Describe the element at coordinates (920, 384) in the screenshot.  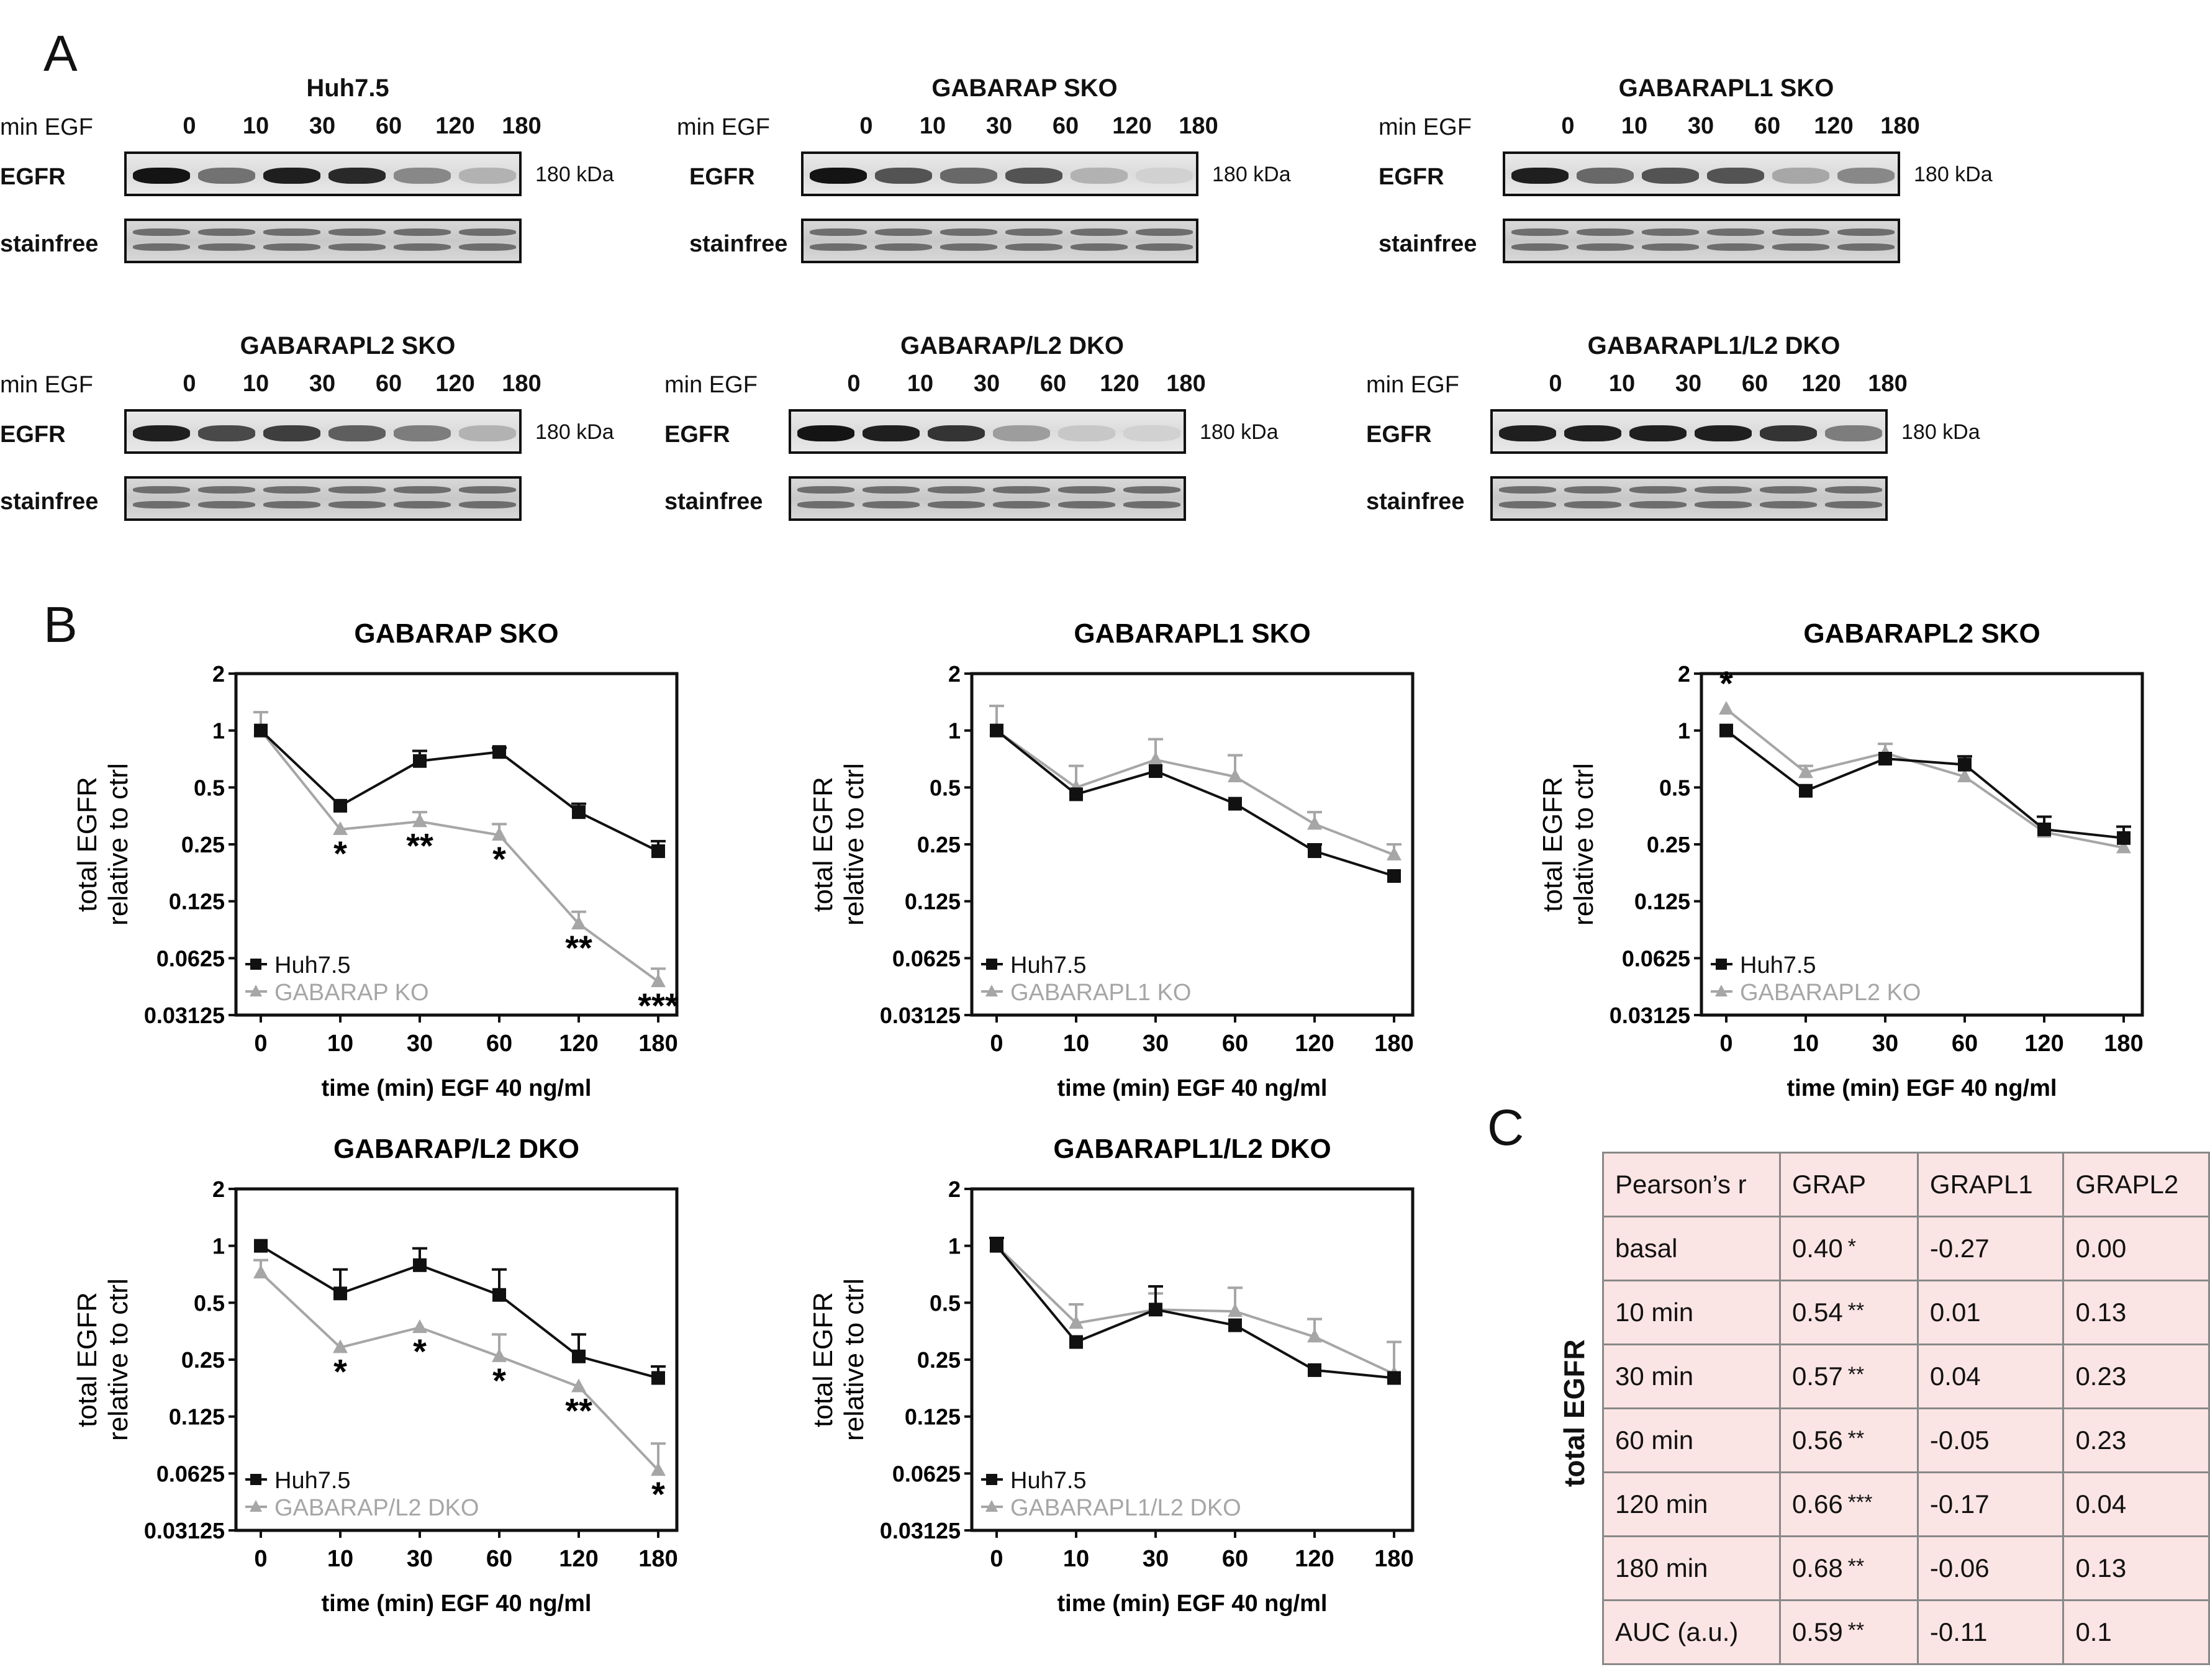
I see `lane-label: 10` at that location.